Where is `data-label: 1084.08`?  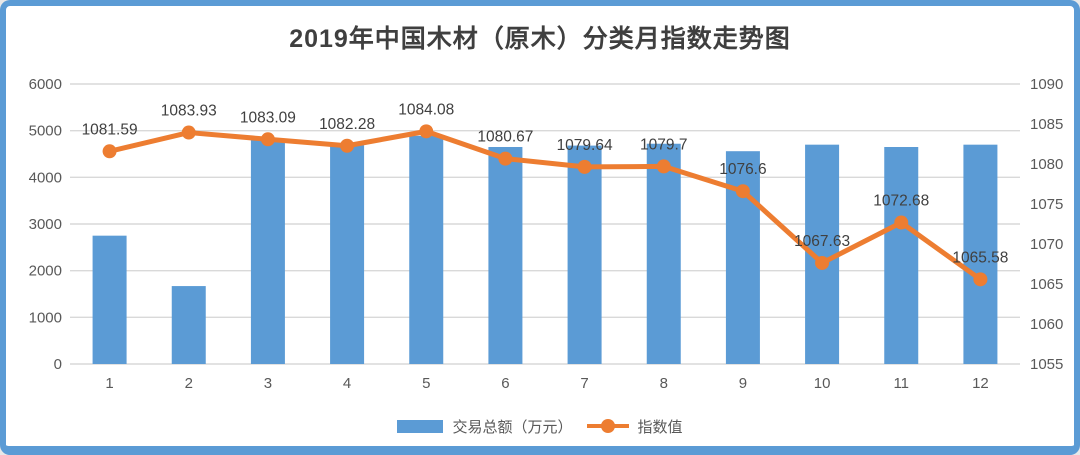 data-label: 1084.08 is located at coordinates (426, 109).